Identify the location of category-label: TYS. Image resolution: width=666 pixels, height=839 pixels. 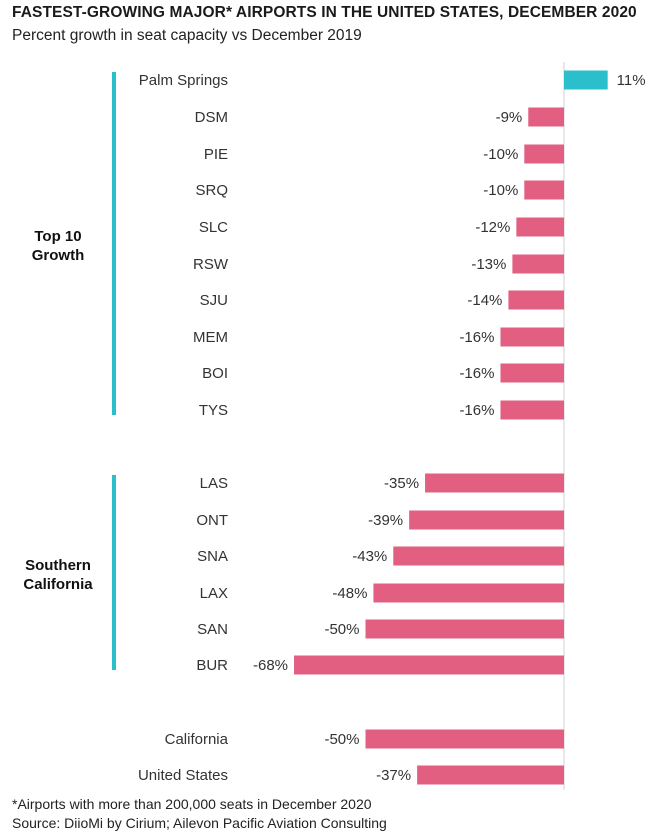
(213, 410).